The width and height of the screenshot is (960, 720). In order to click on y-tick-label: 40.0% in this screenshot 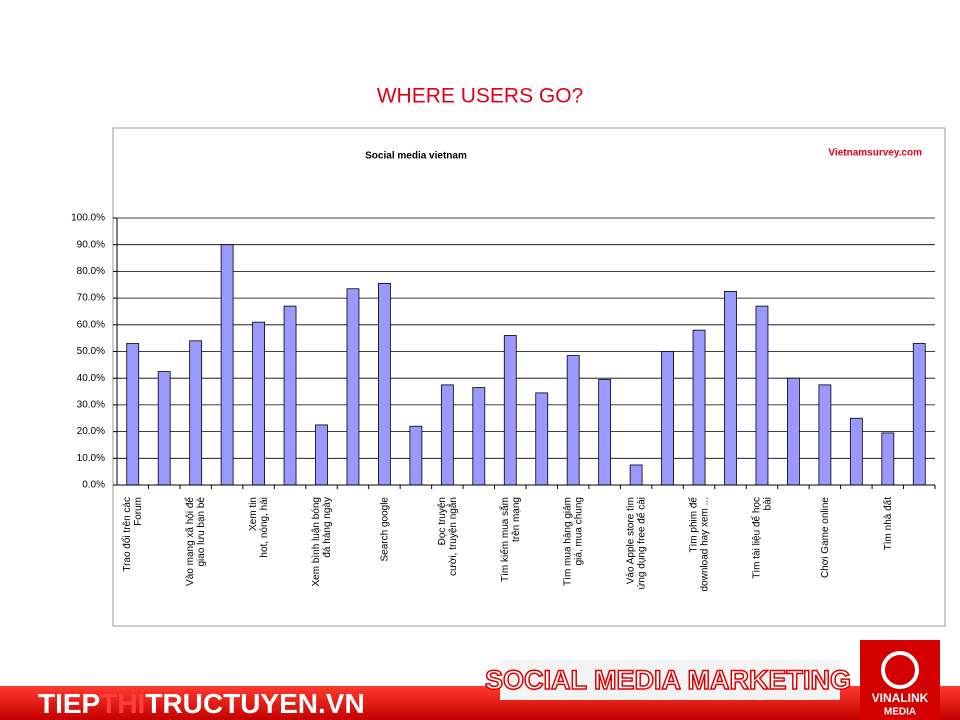, I will do `click(91, 378)`.